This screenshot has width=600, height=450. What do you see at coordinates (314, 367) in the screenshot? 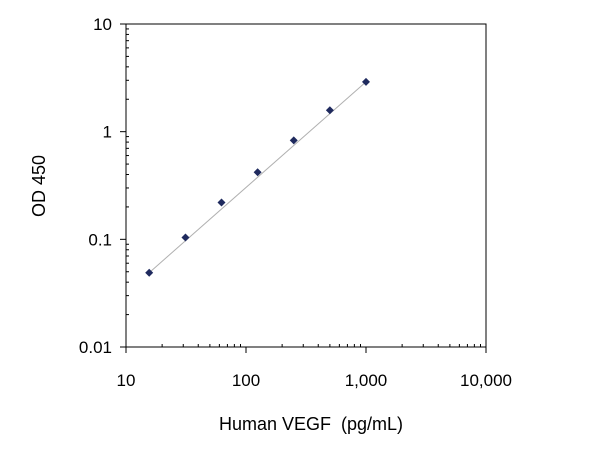
I see `x-axis-ticks: 10 100 1,000 10,000` at bounding box center [314, 367].